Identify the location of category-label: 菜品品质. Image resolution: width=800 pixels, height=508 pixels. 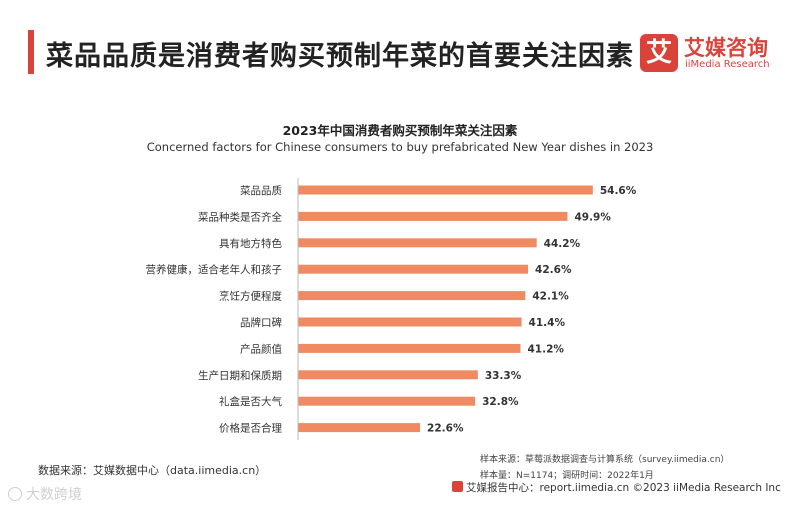
(261, 191).